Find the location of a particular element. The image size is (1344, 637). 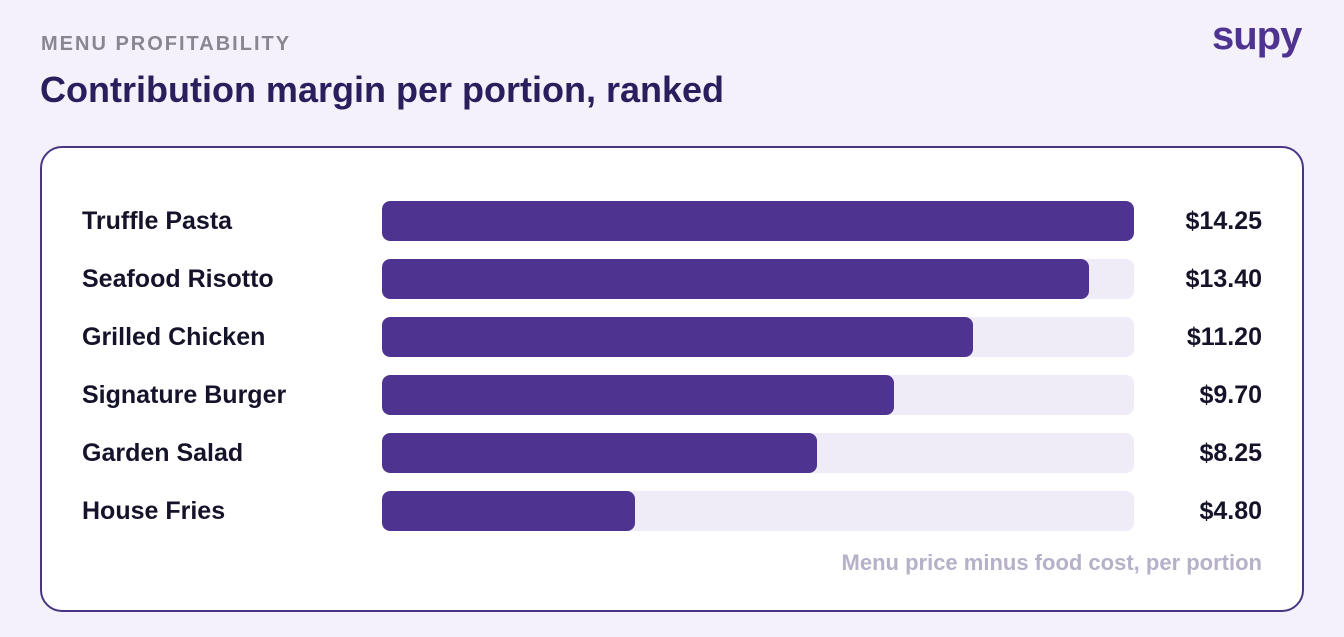

bar-row: Garden Salad $8.25 is located at coordinates (672, 453).